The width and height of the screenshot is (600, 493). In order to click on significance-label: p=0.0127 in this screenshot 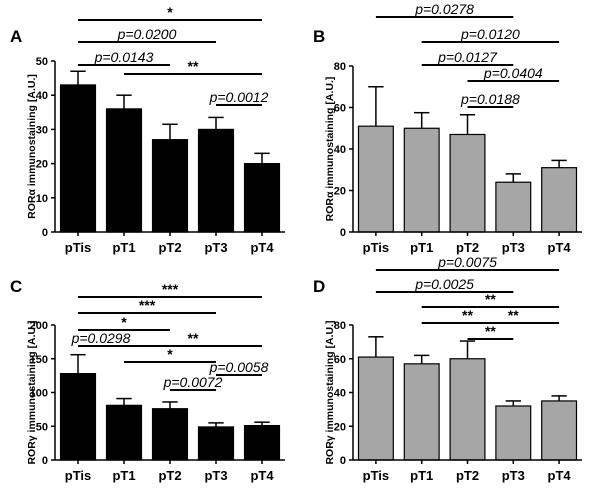, I will do `click(467, 57)`.